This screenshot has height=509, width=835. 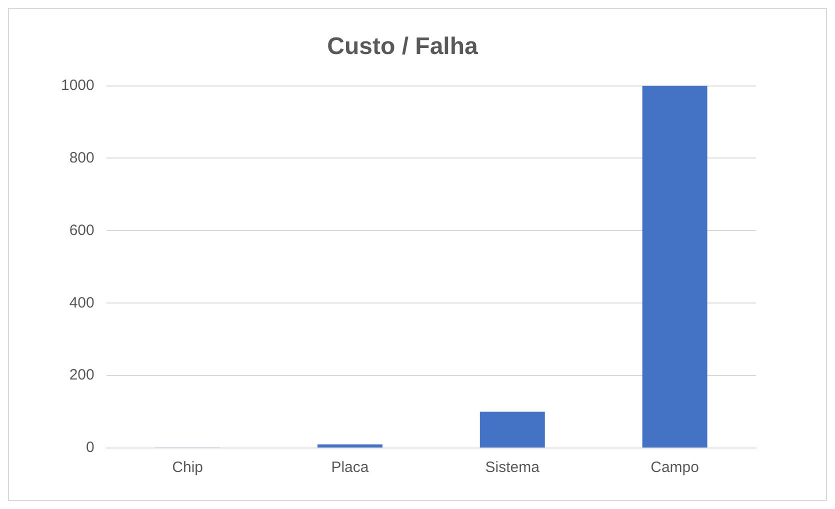 What do you see at coordinates (81, 157) in the screenshot?
I see `y-tick-label: 800` at bounding box center [81, 157].